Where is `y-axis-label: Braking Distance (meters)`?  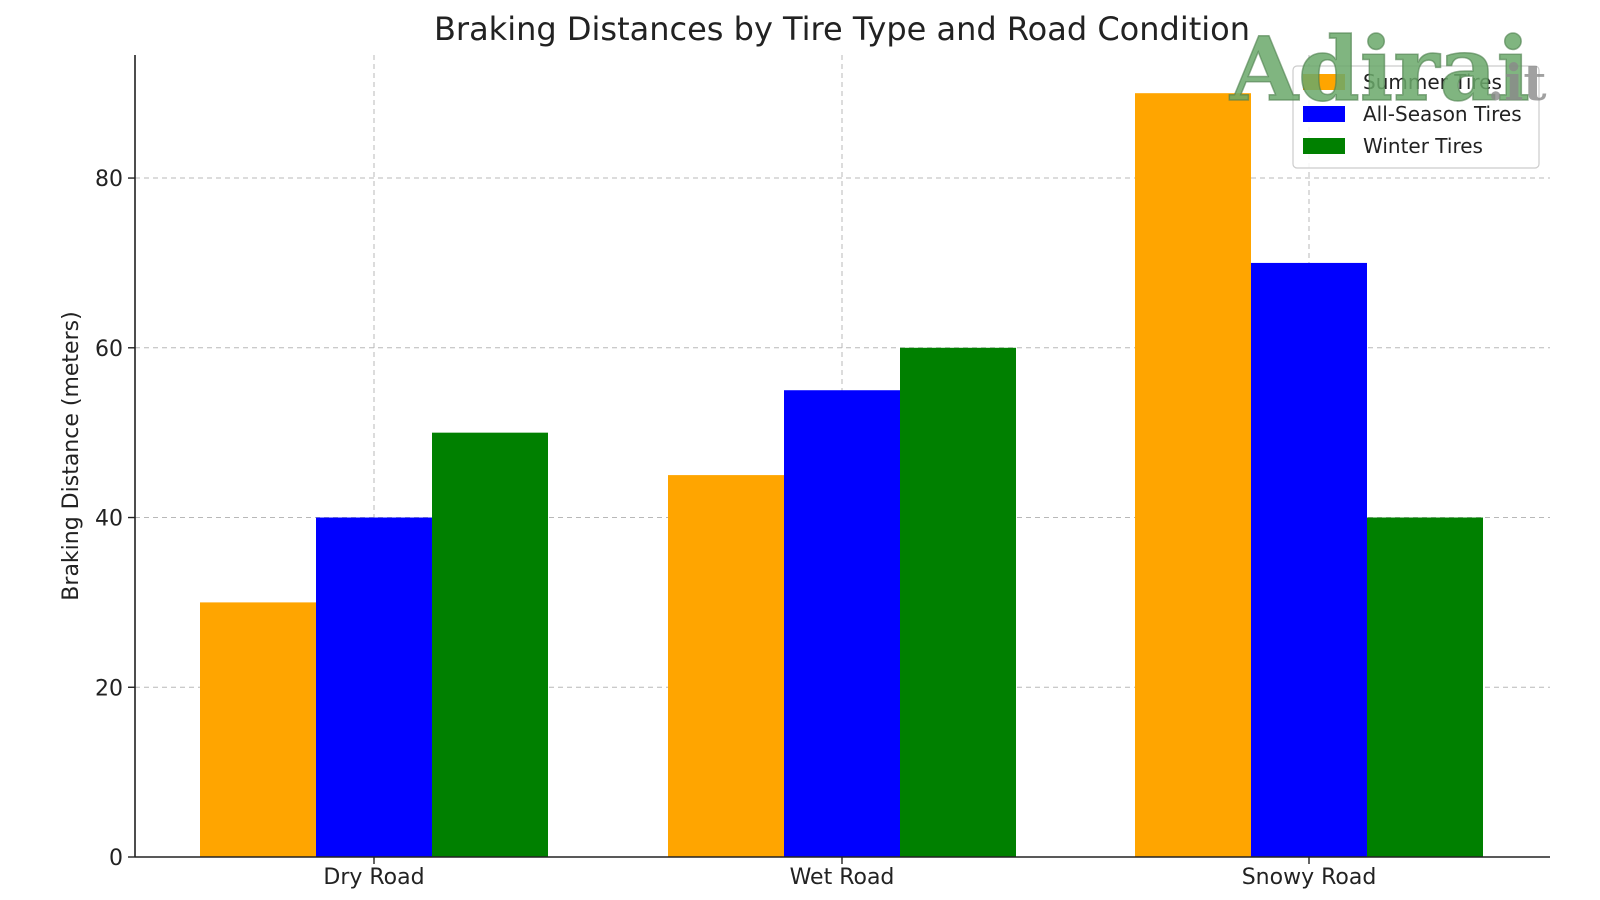
y-axis-label: Braking Distance (meters) is located at coordinates (71, 455).